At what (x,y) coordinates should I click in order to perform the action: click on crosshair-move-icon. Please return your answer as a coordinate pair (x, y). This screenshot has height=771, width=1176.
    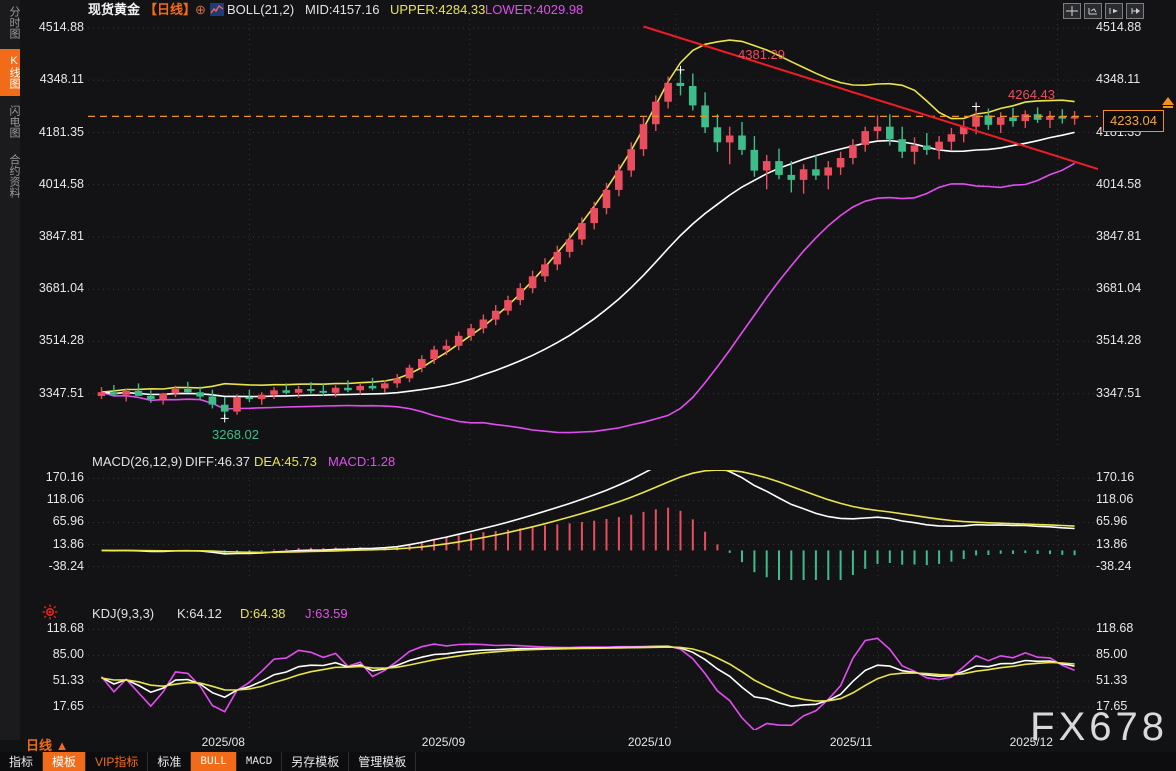
    Looking at the image, I should click on (1072, 11).